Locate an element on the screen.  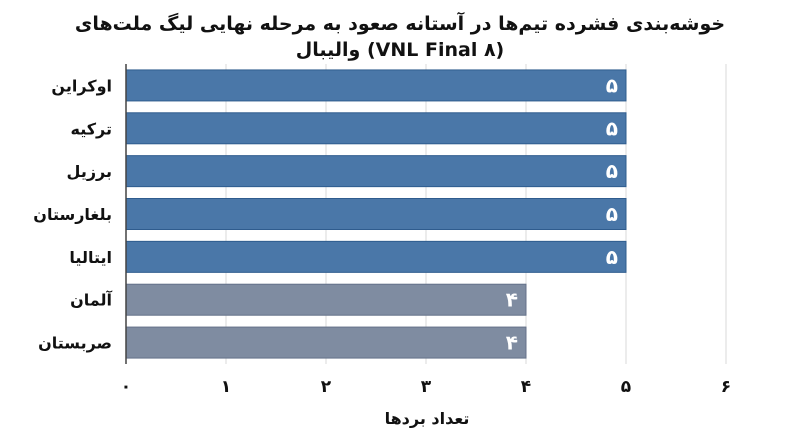
category-label: آلمان is located at coordinates (91, 300).